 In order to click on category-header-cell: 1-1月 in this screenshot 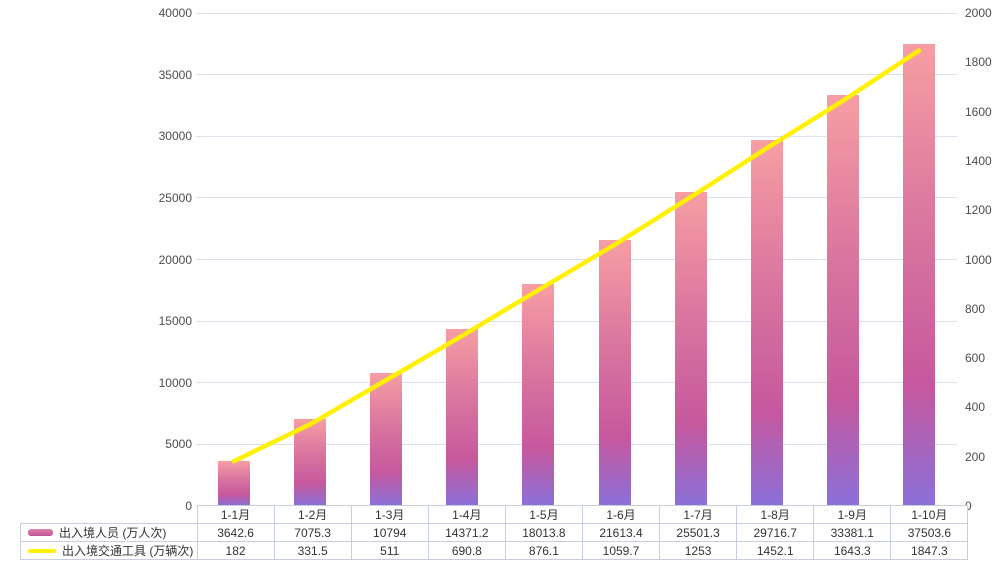, I will do `click(235, 514)`.